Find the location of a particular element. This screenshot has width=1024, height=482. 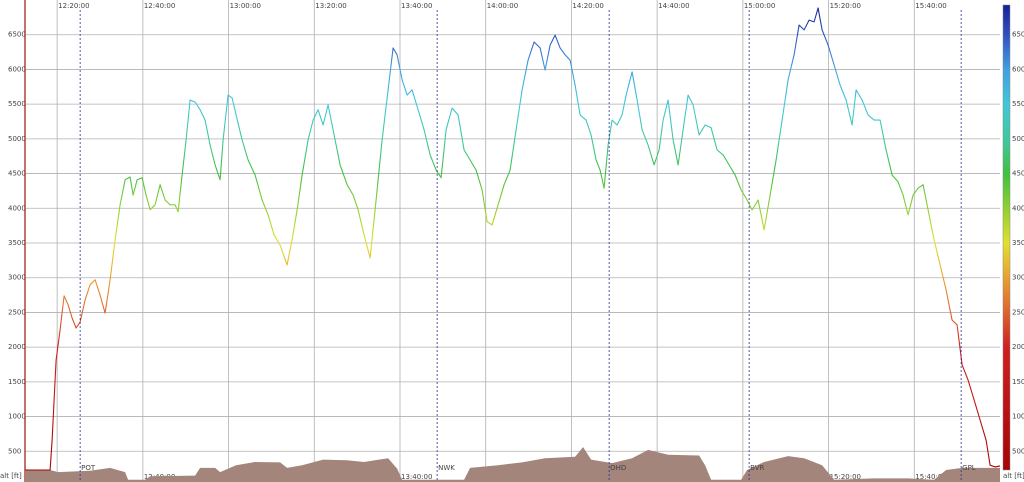

colorbar-tick-label: 2000 is located at coordinates (1018, 347).